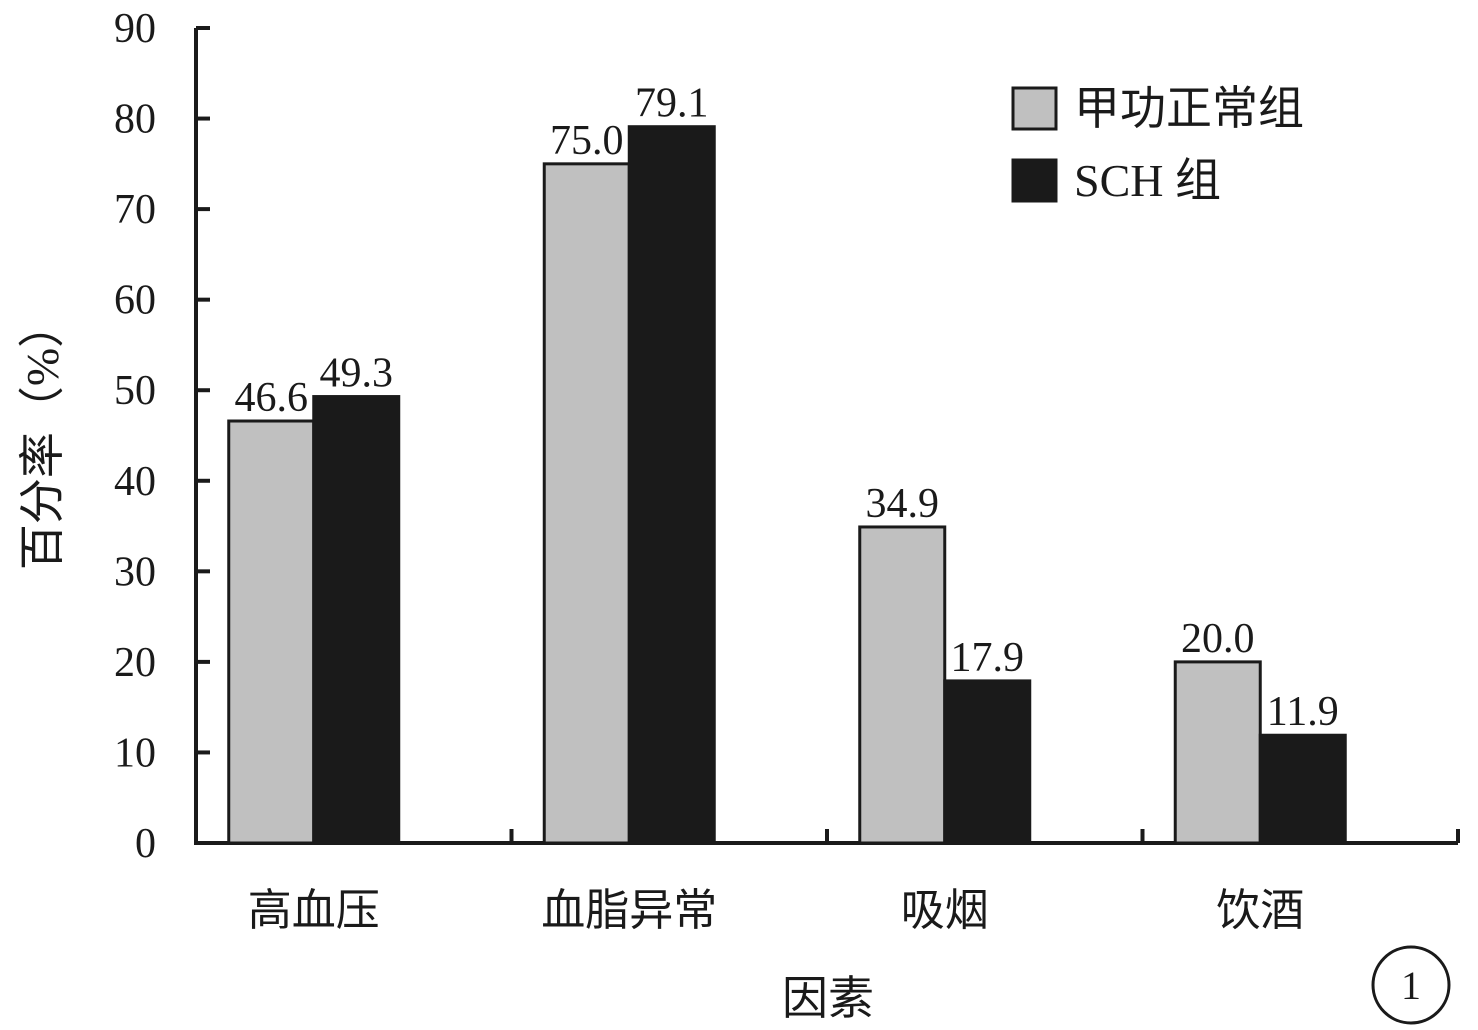 Image resolution: width=1478 pixels, height=1030 pixels. What do you see at coordinates (1157, 144) in the screenshot?
I see `legend: 甲功正常组 SCH 组` at bounding box center [1157, 144].